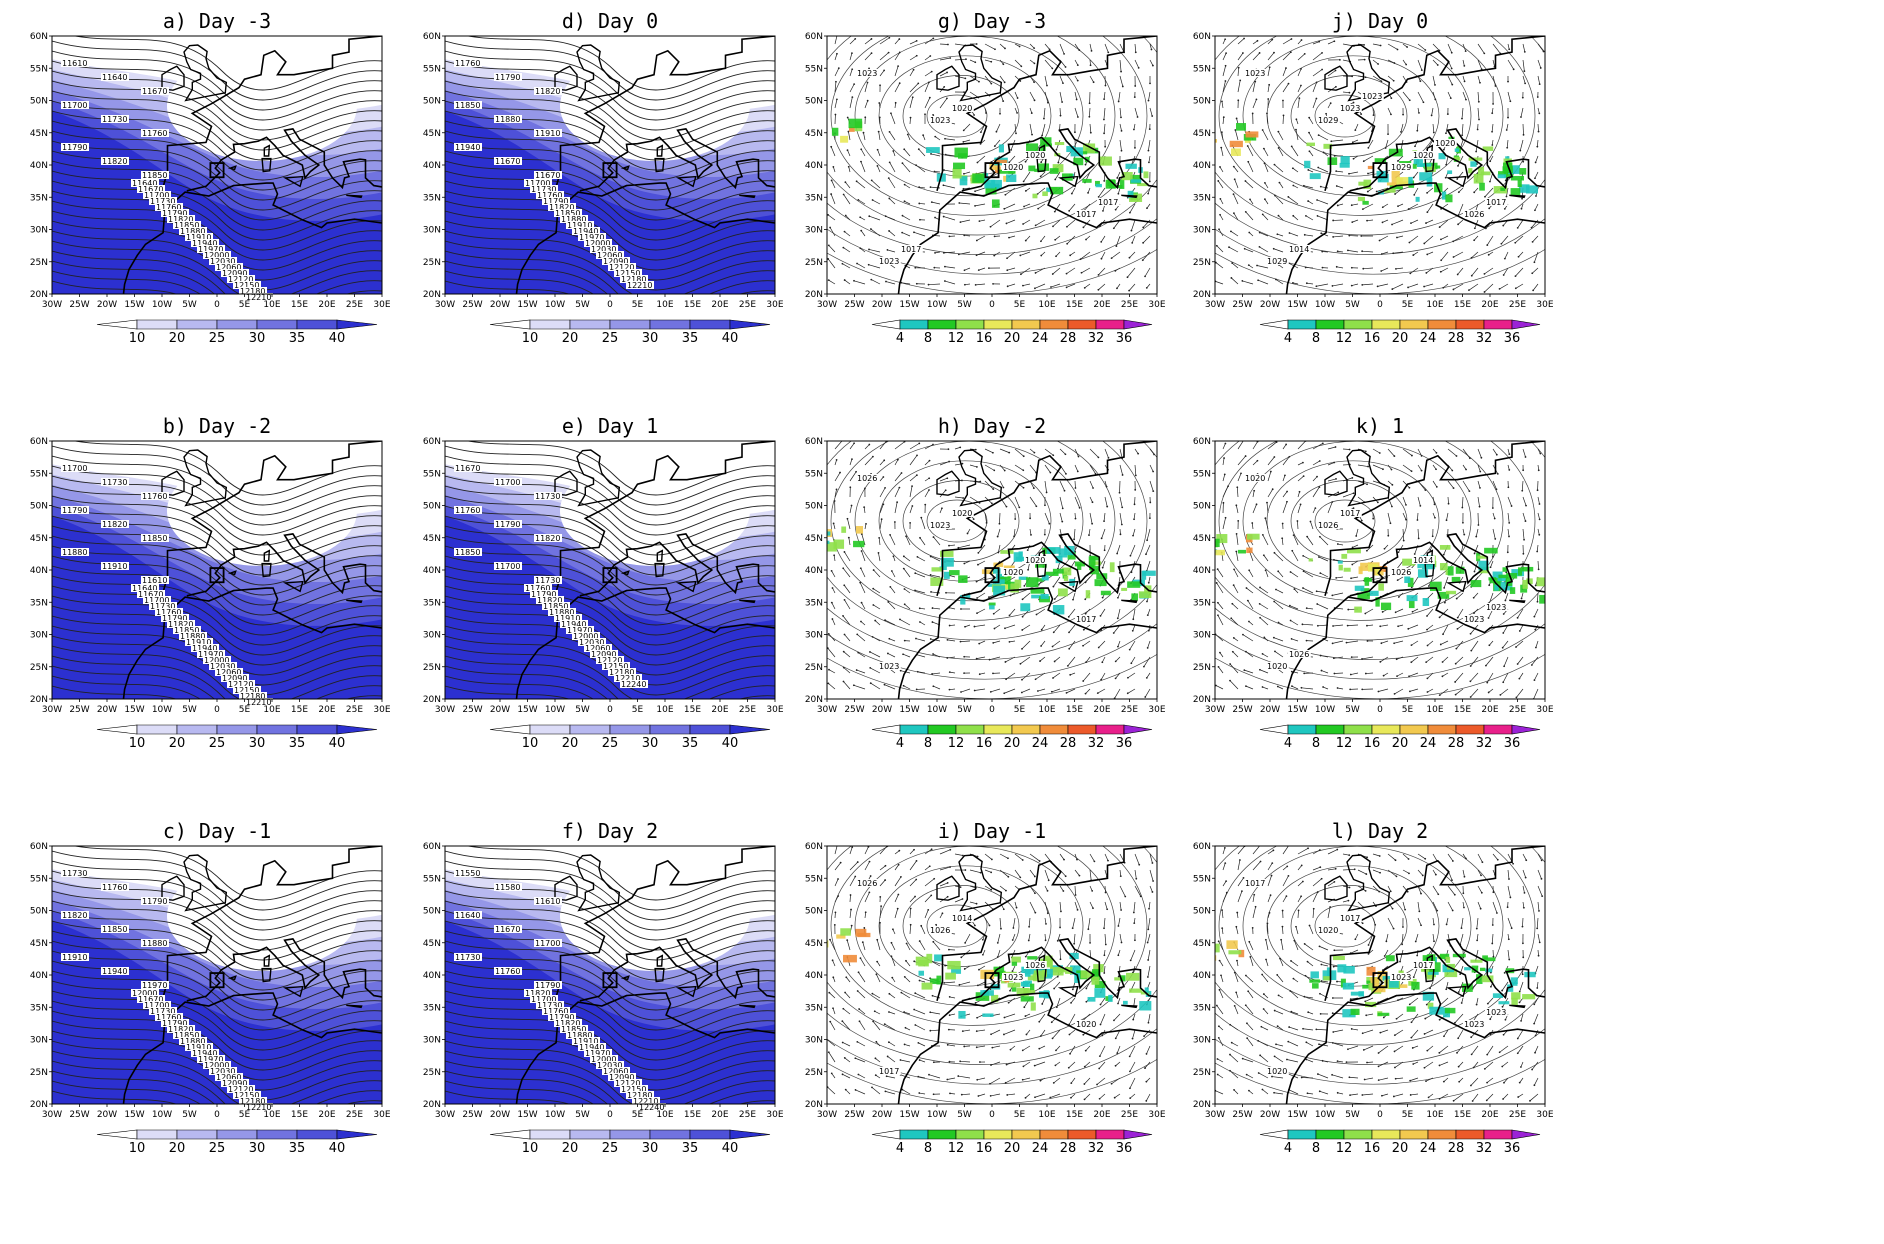 Image resolution: width=1884 pixels, height=1244 pixels. I want to click on contour-label: 12180, so click(633, 279).